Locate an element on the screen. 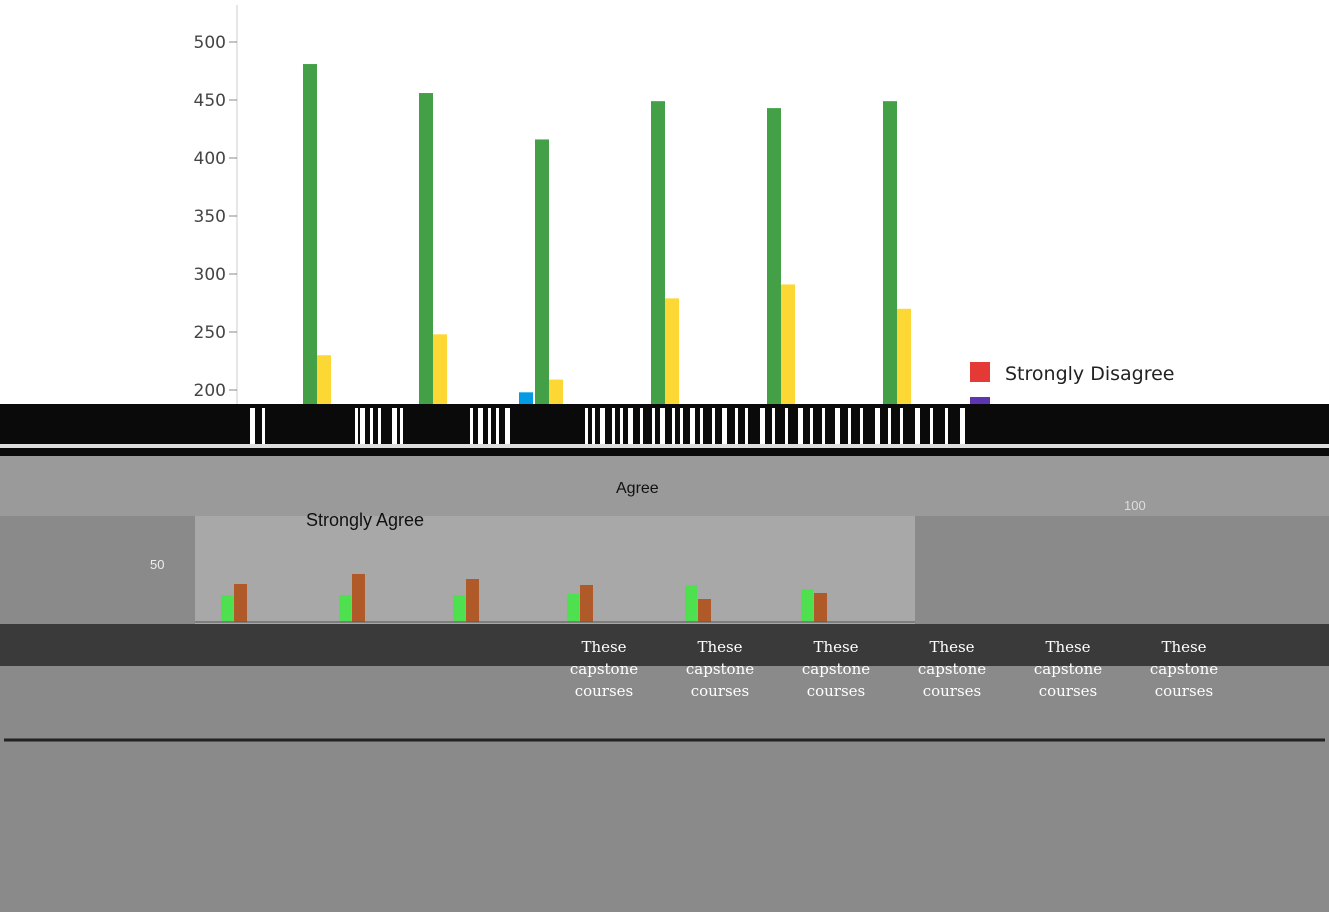 The height and width of the screenshot is (917, 1329). legend-label-strongly-disagree: Strongly Disagree is located at coordinates (1089, 374).